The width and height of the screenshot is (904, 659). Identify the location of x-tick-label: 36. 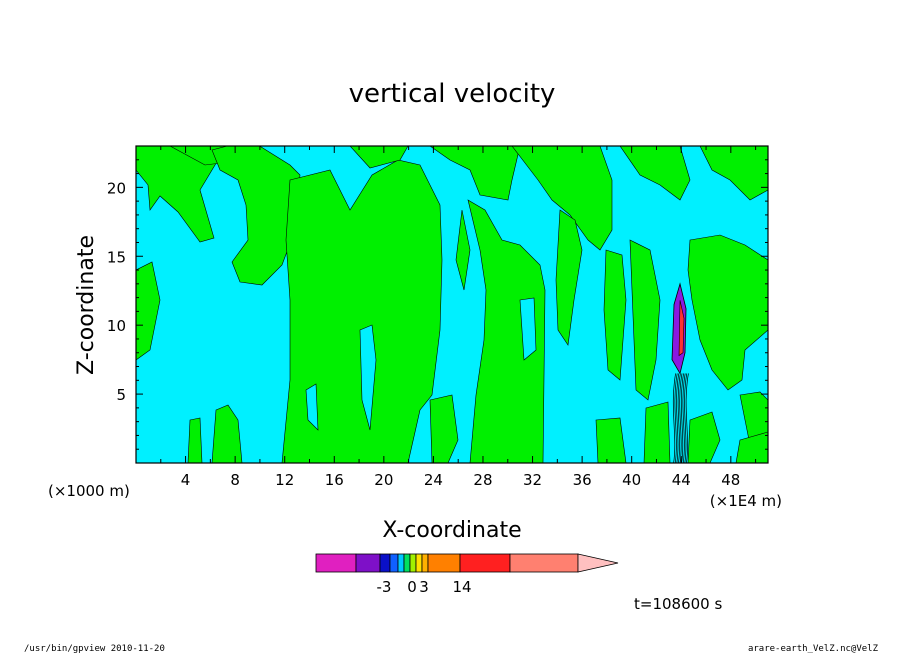
(582, 480).